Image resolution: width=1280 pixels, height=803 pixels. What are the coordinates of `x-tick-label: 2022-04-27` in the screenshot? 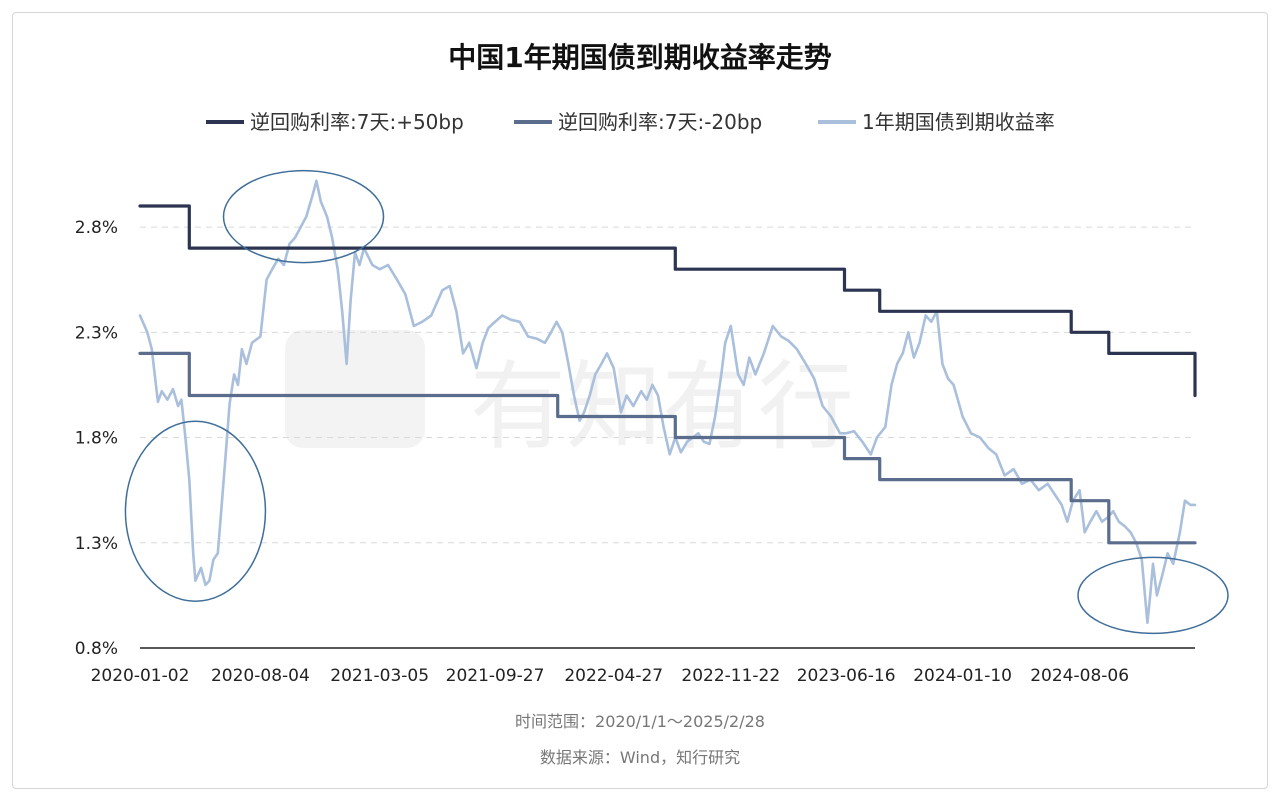 It's located at (613, 676).